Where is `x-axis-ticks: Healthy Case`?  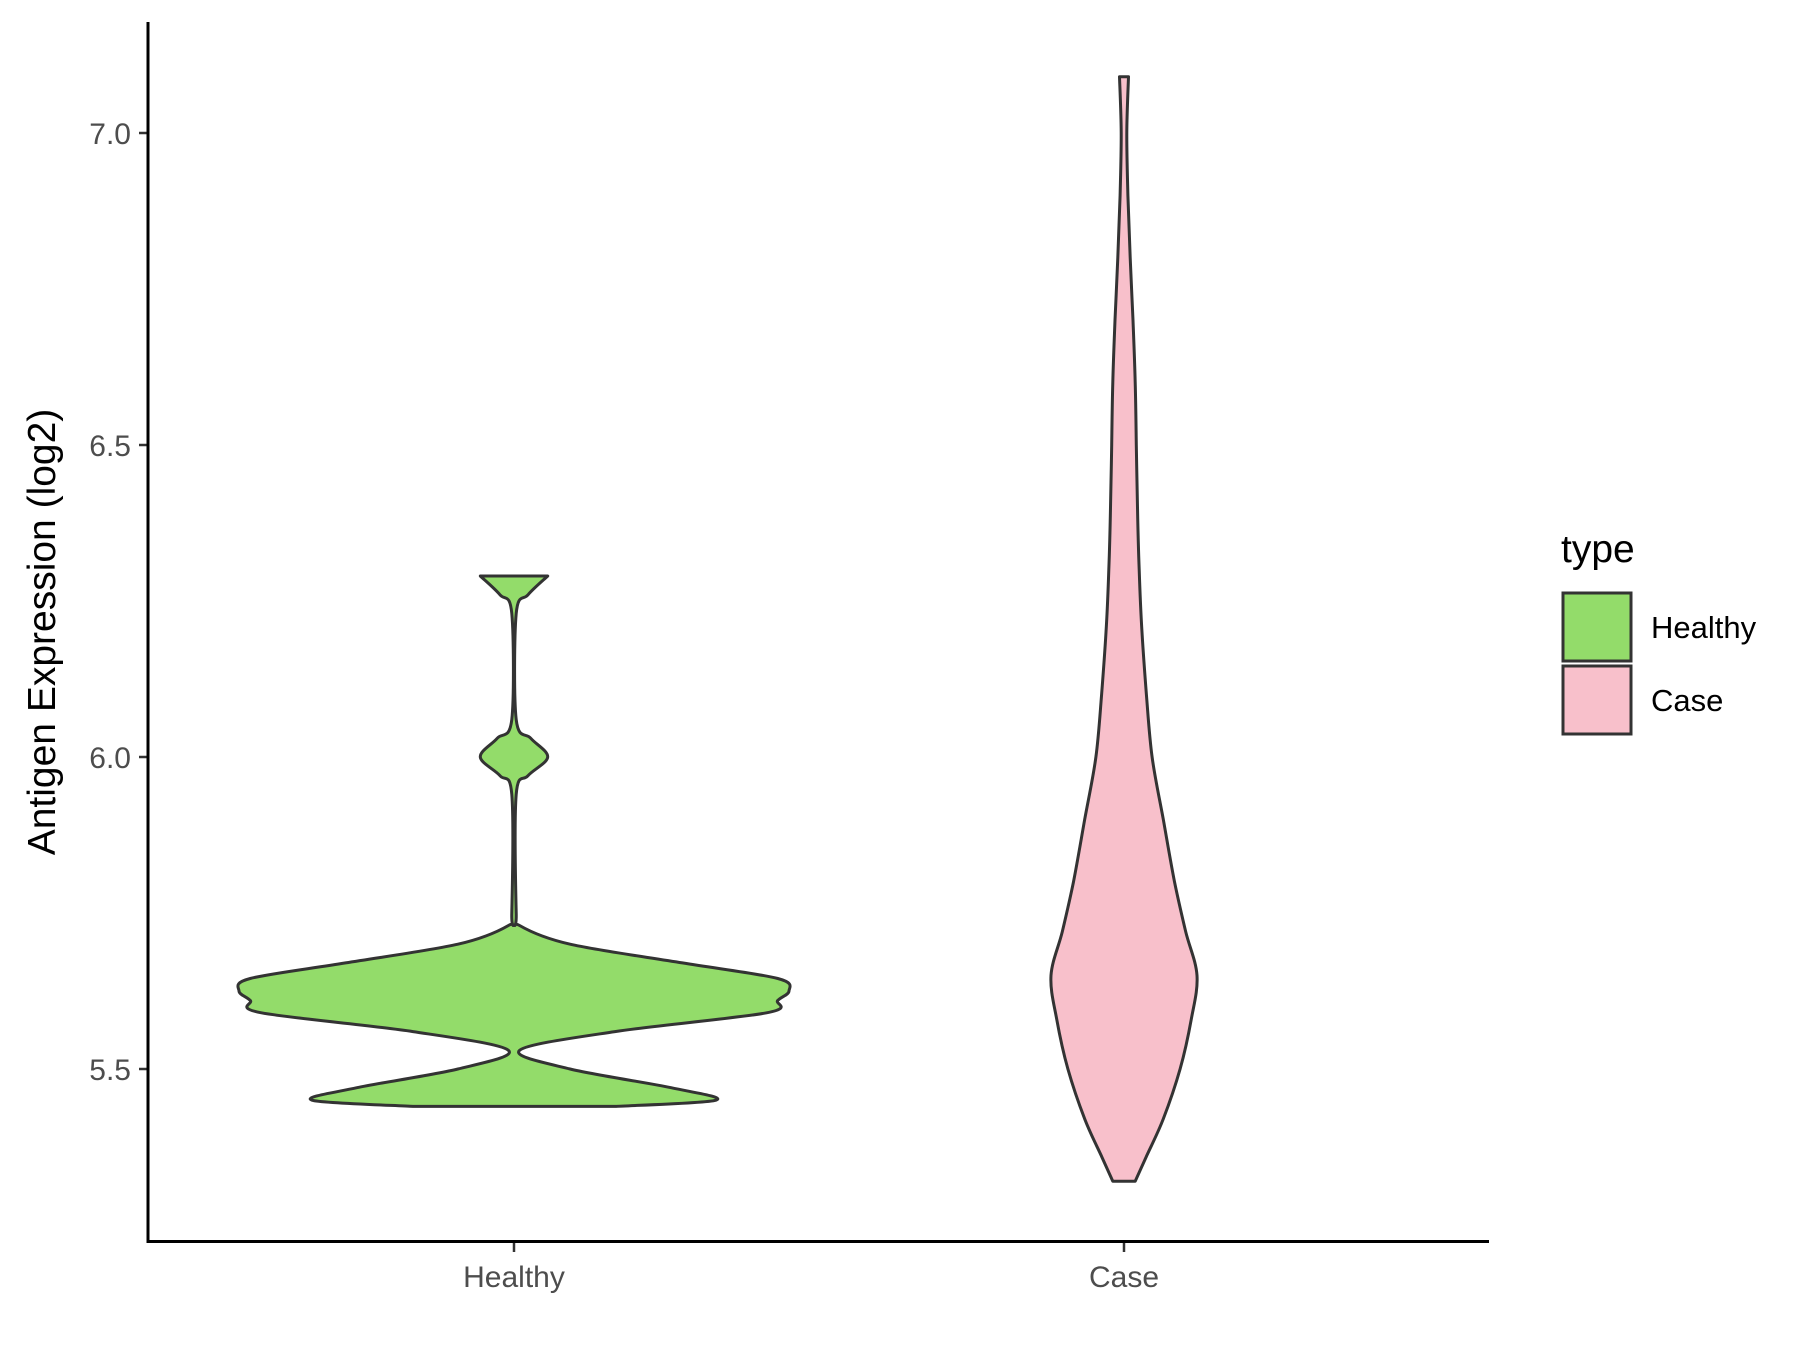 x-axis-ticks: Healthy Case is located at coordinates (811, 1268).